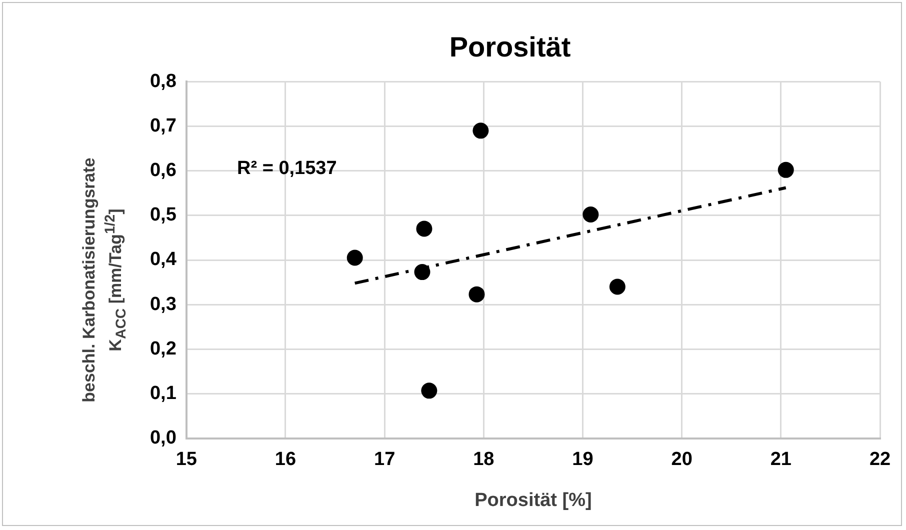  What do you see at coordinates (287, 169) in the screenshot?
I see `annotation: R² = 0,1537` at bounding box center [287, 169].